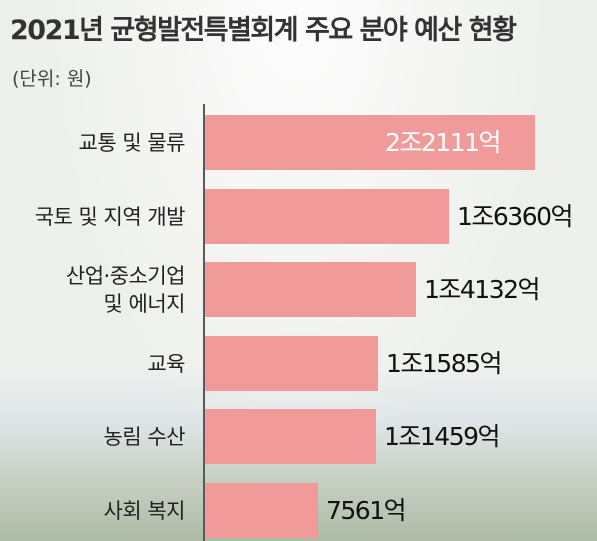  Describe the element at coordinates (443, 142) in the screenshot. I see `value-label: 2조2111억` at that location.